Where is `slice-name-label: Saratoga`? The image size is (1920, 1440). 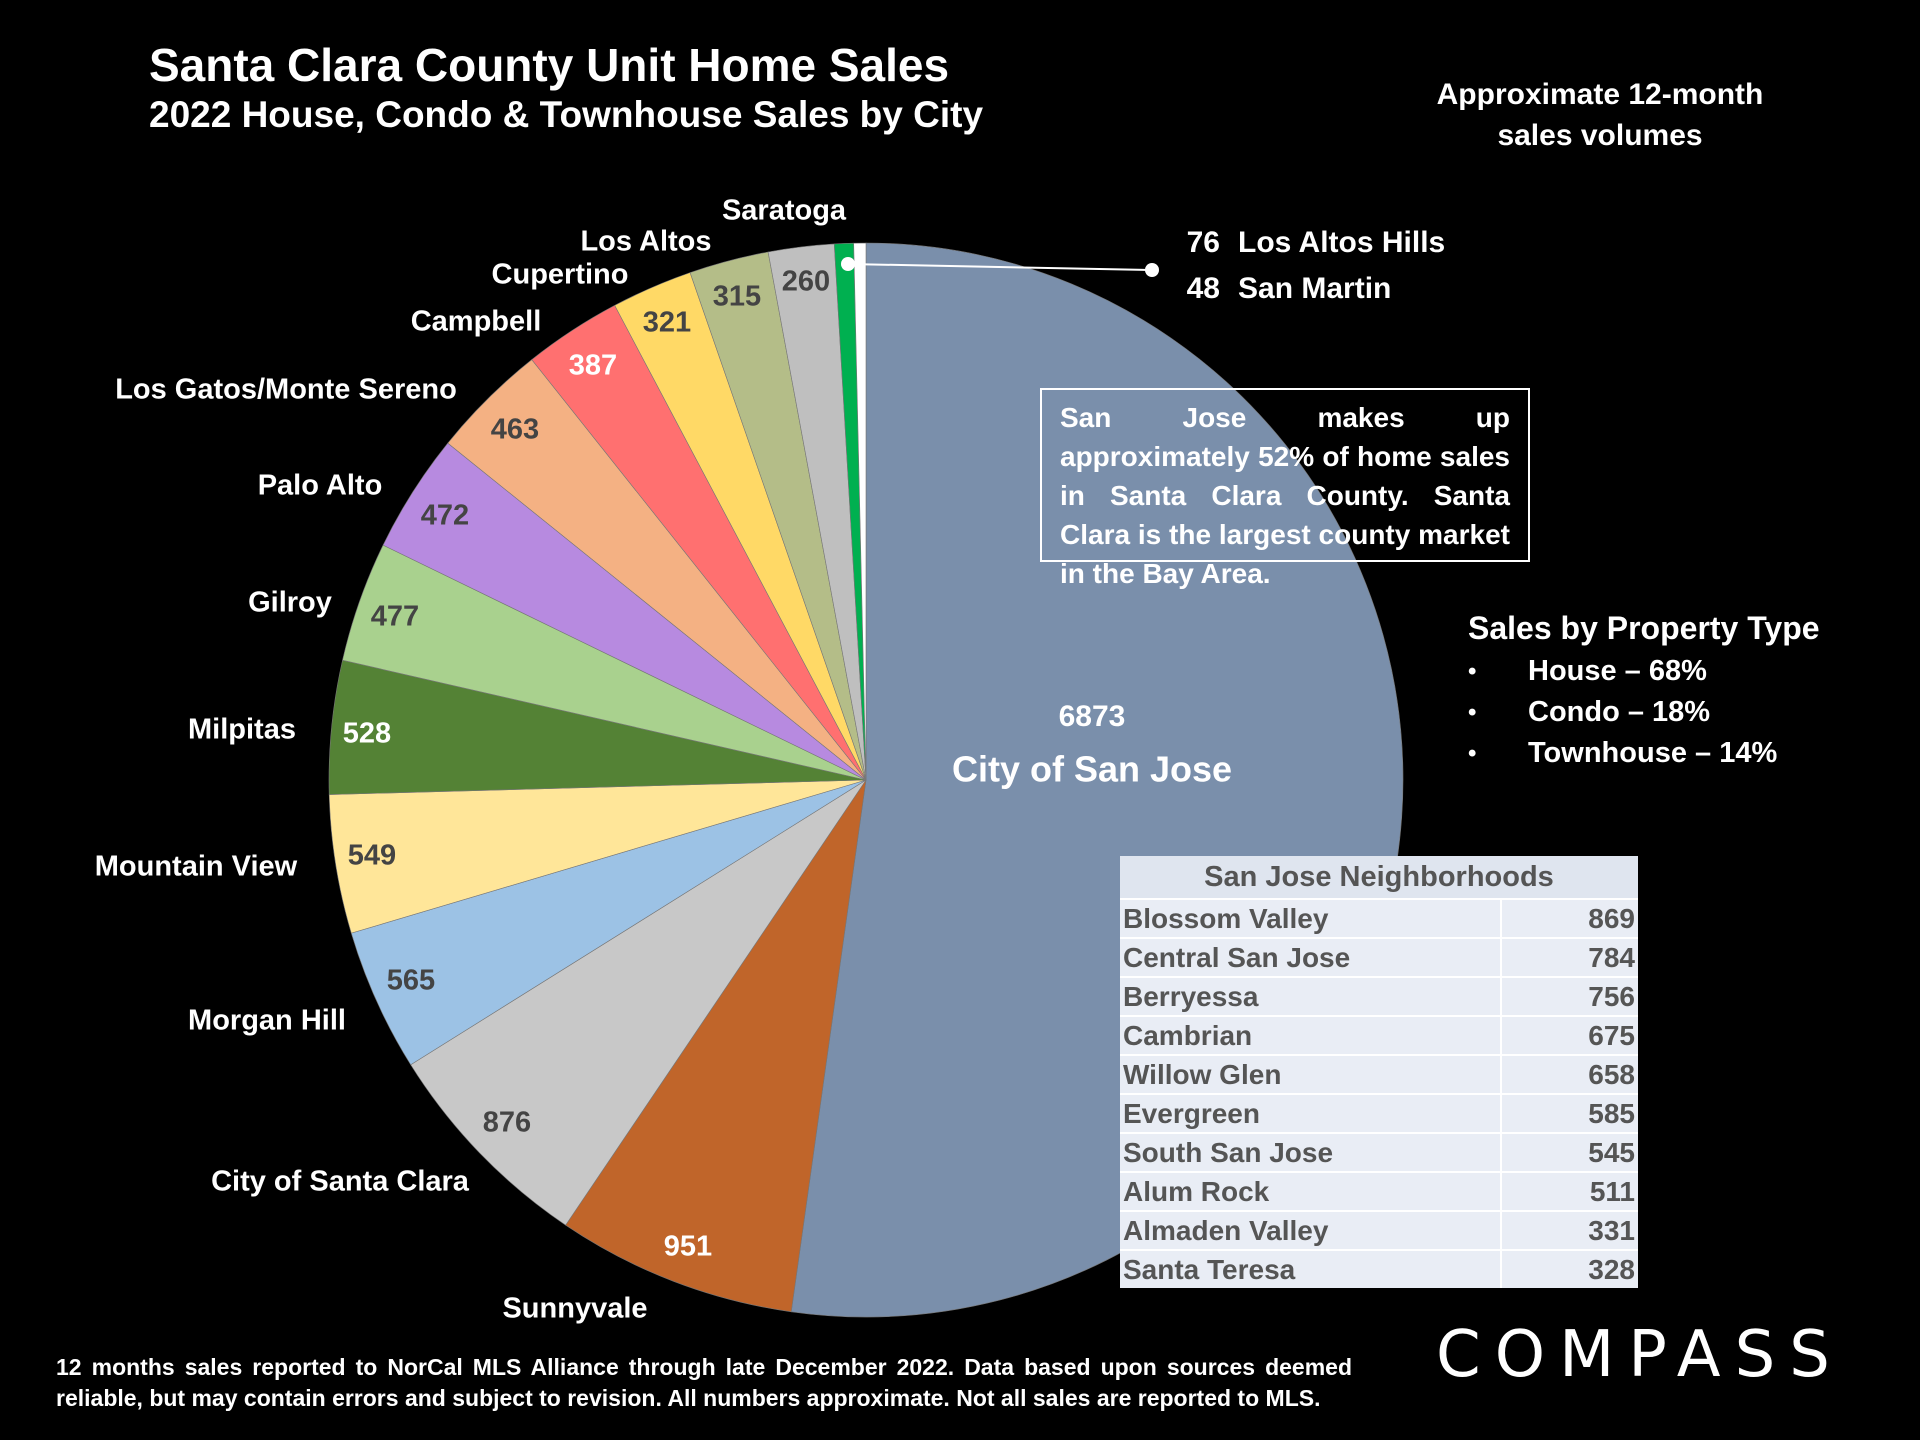 slice-name-label: Saratoga is located at coordinates (784, 211).